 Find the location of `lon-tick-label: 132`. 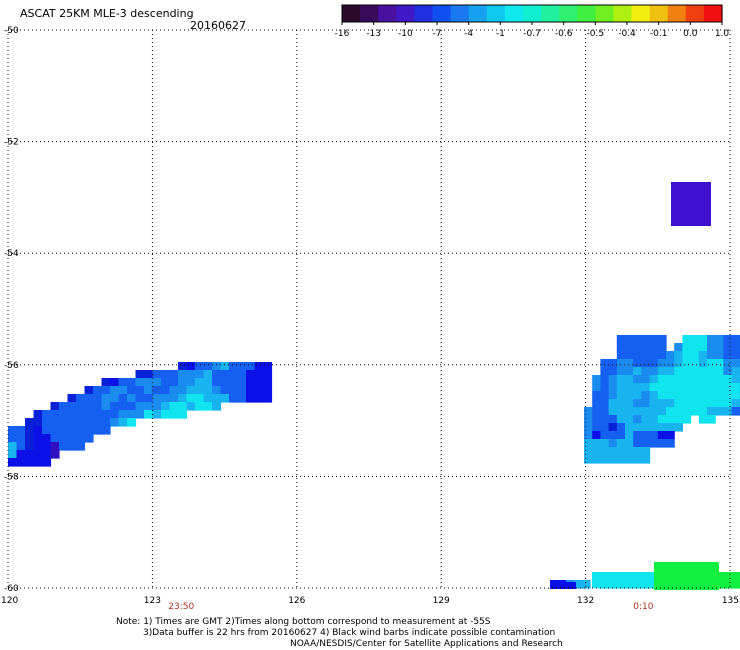

lon-tick-label: 132 is located at coordinates (585, 601).